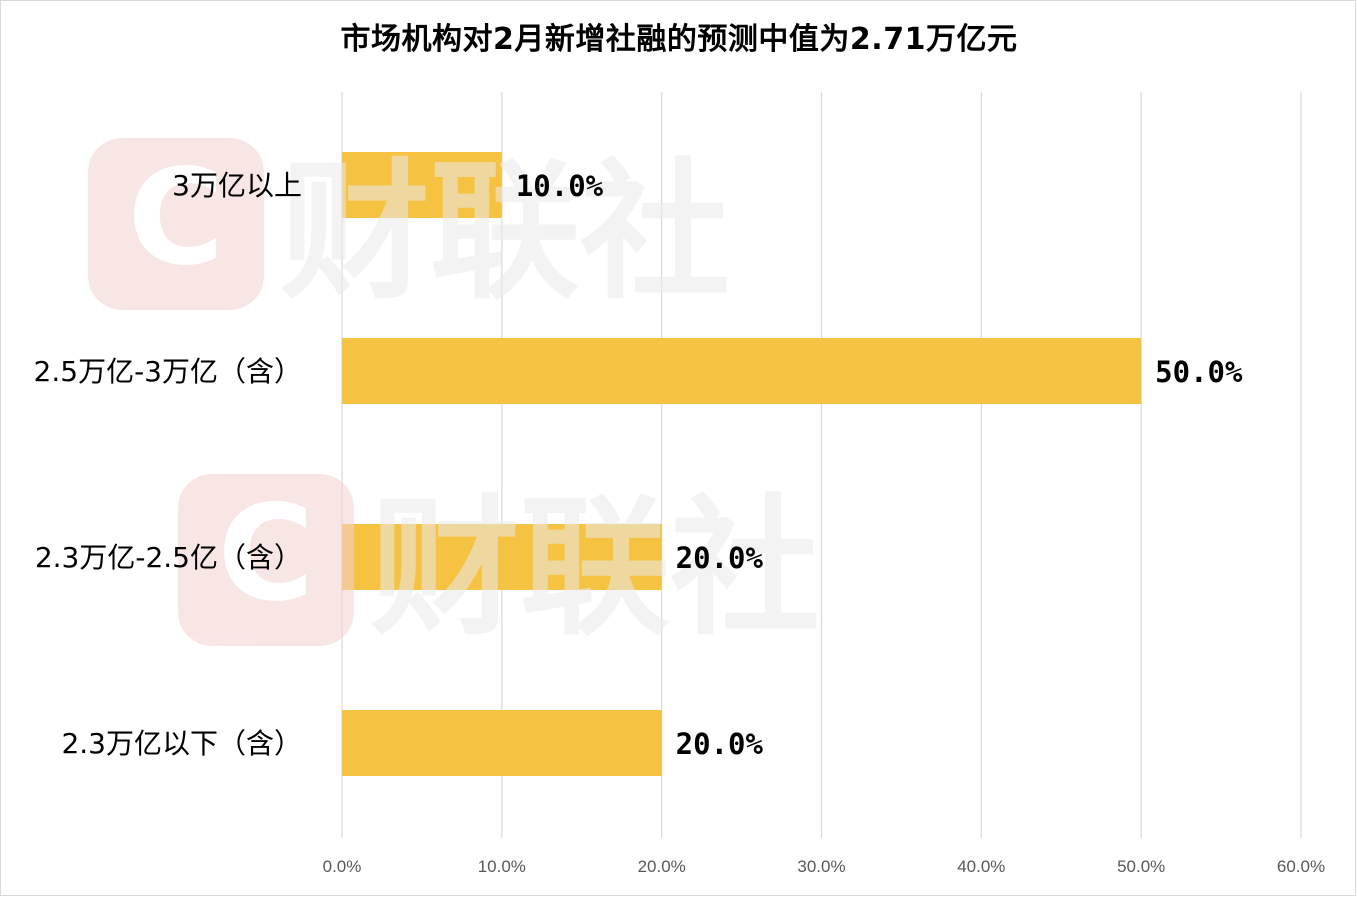 The height and width of the screenshot is (898, 1358). I want to click on x-tick-label: 40.0%, so click(981, 866).